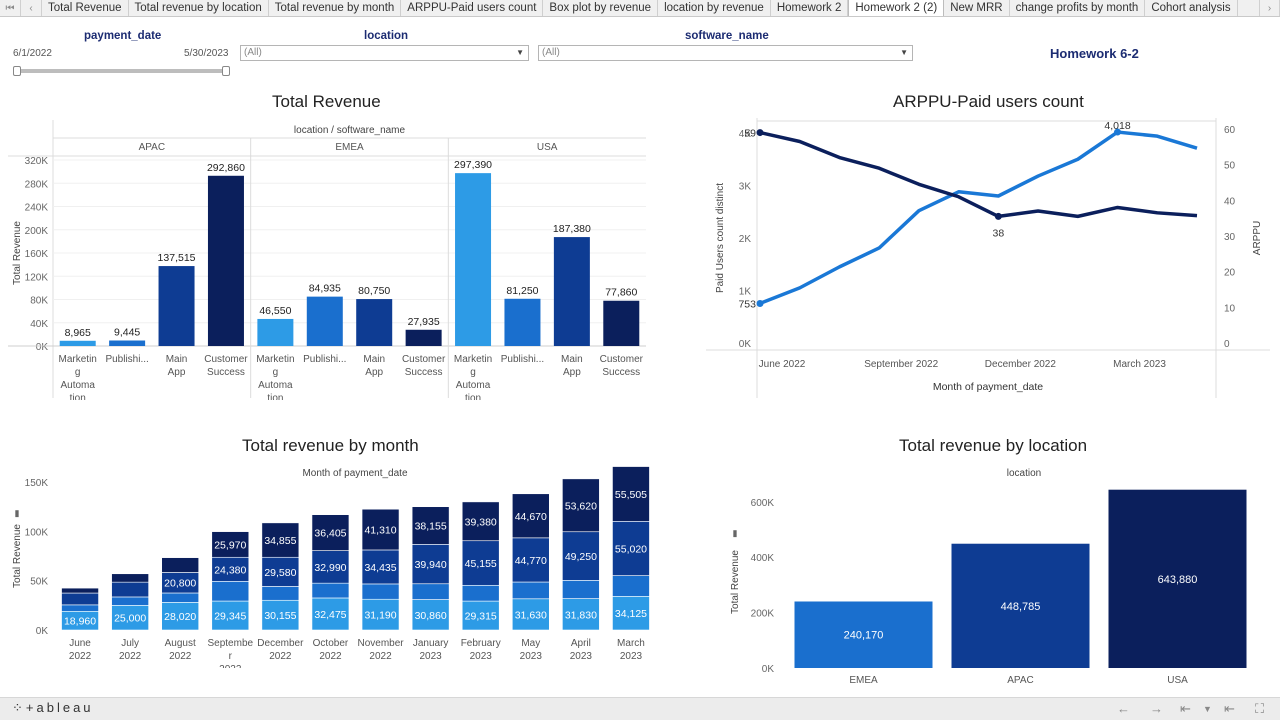 Image resolution: width=1280 pixels, height=720 pixels. Describe the element at coordinates (275, 396) in the screenshot. I see `x-category-label: tion` at that location.